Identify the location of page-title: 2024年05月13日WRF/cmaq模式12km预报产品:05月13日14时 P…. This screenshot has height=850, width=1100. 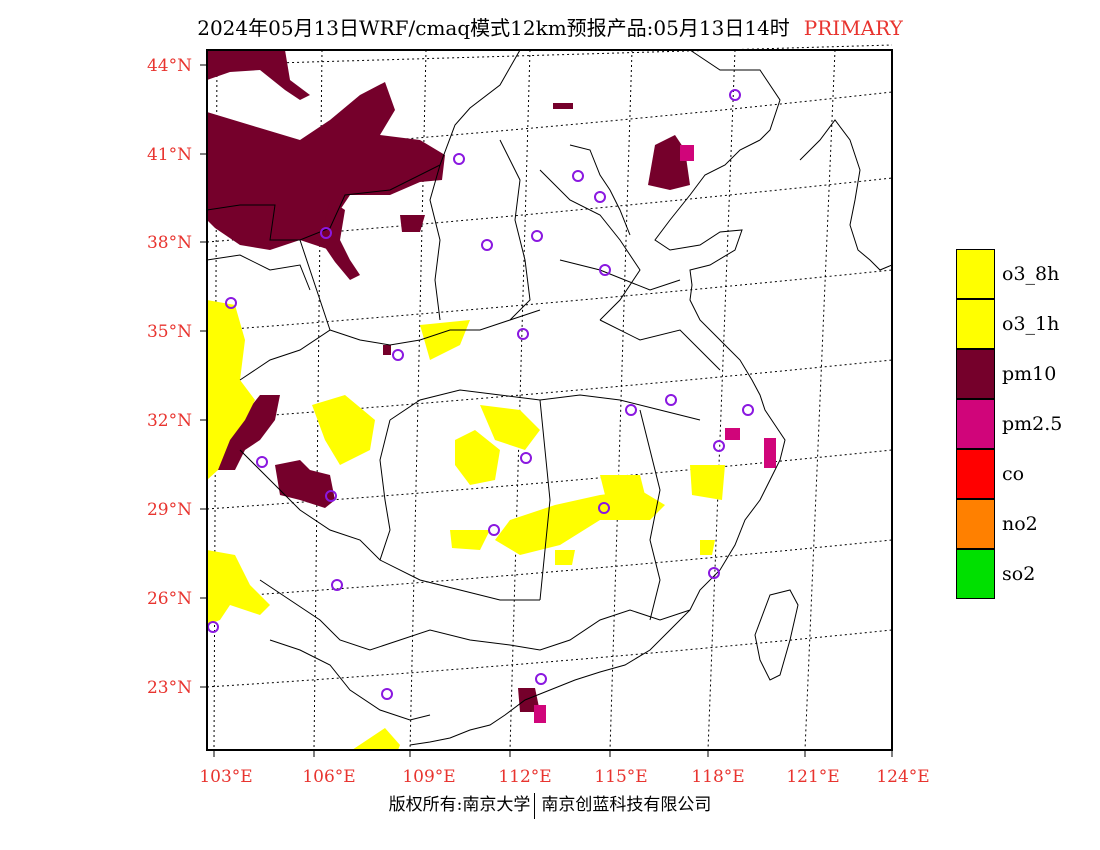
(550, 26).